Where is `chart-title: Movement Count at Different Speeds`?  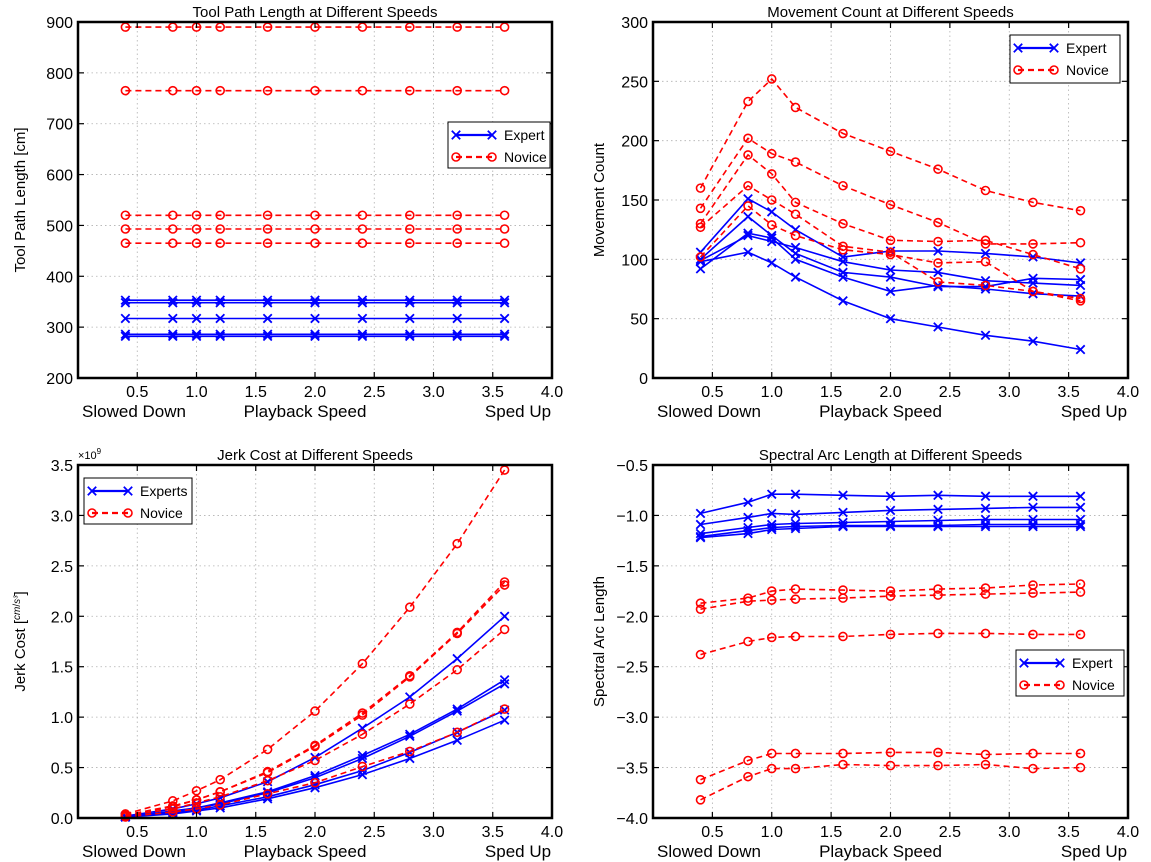
chart-title: Movement Count at Different Speeds is located at coordinates (890, 12).